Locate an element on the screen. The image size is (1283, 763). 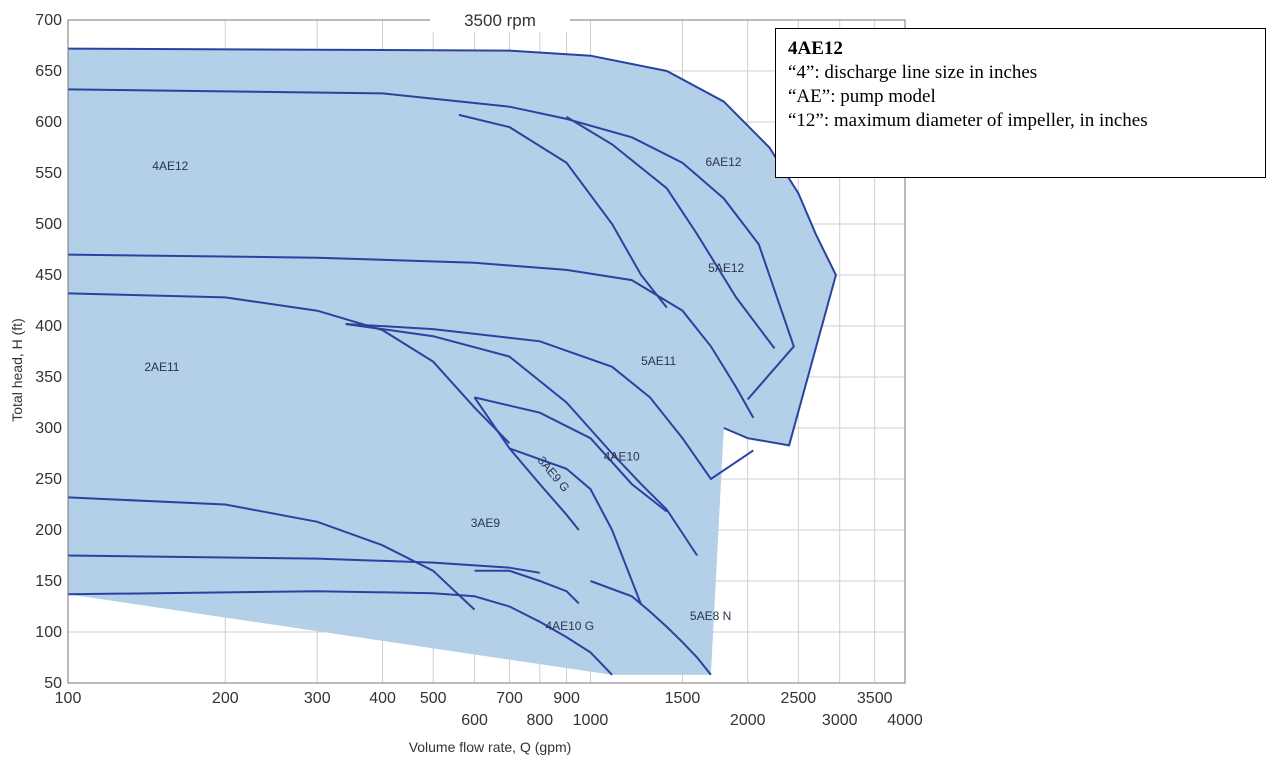
x-tick-label: 800 is located at coordinates (539, 720).